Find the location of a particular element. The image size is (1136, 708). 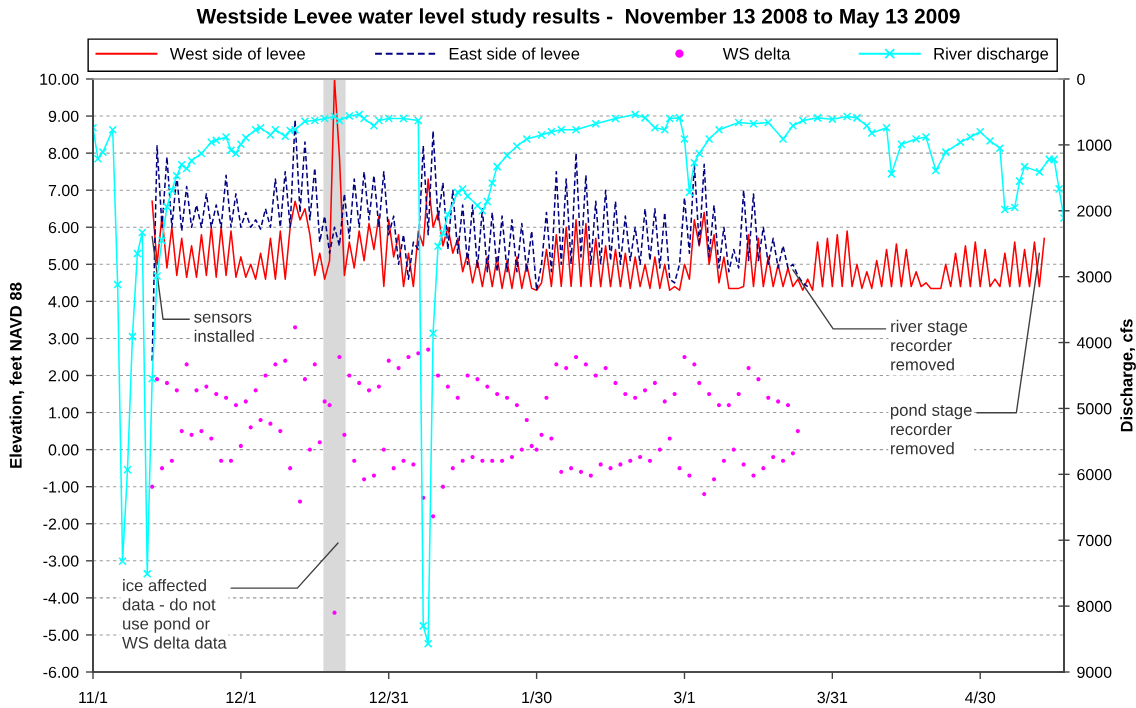

y-tick-label: -3.00 is located at coordinates (61, 561).